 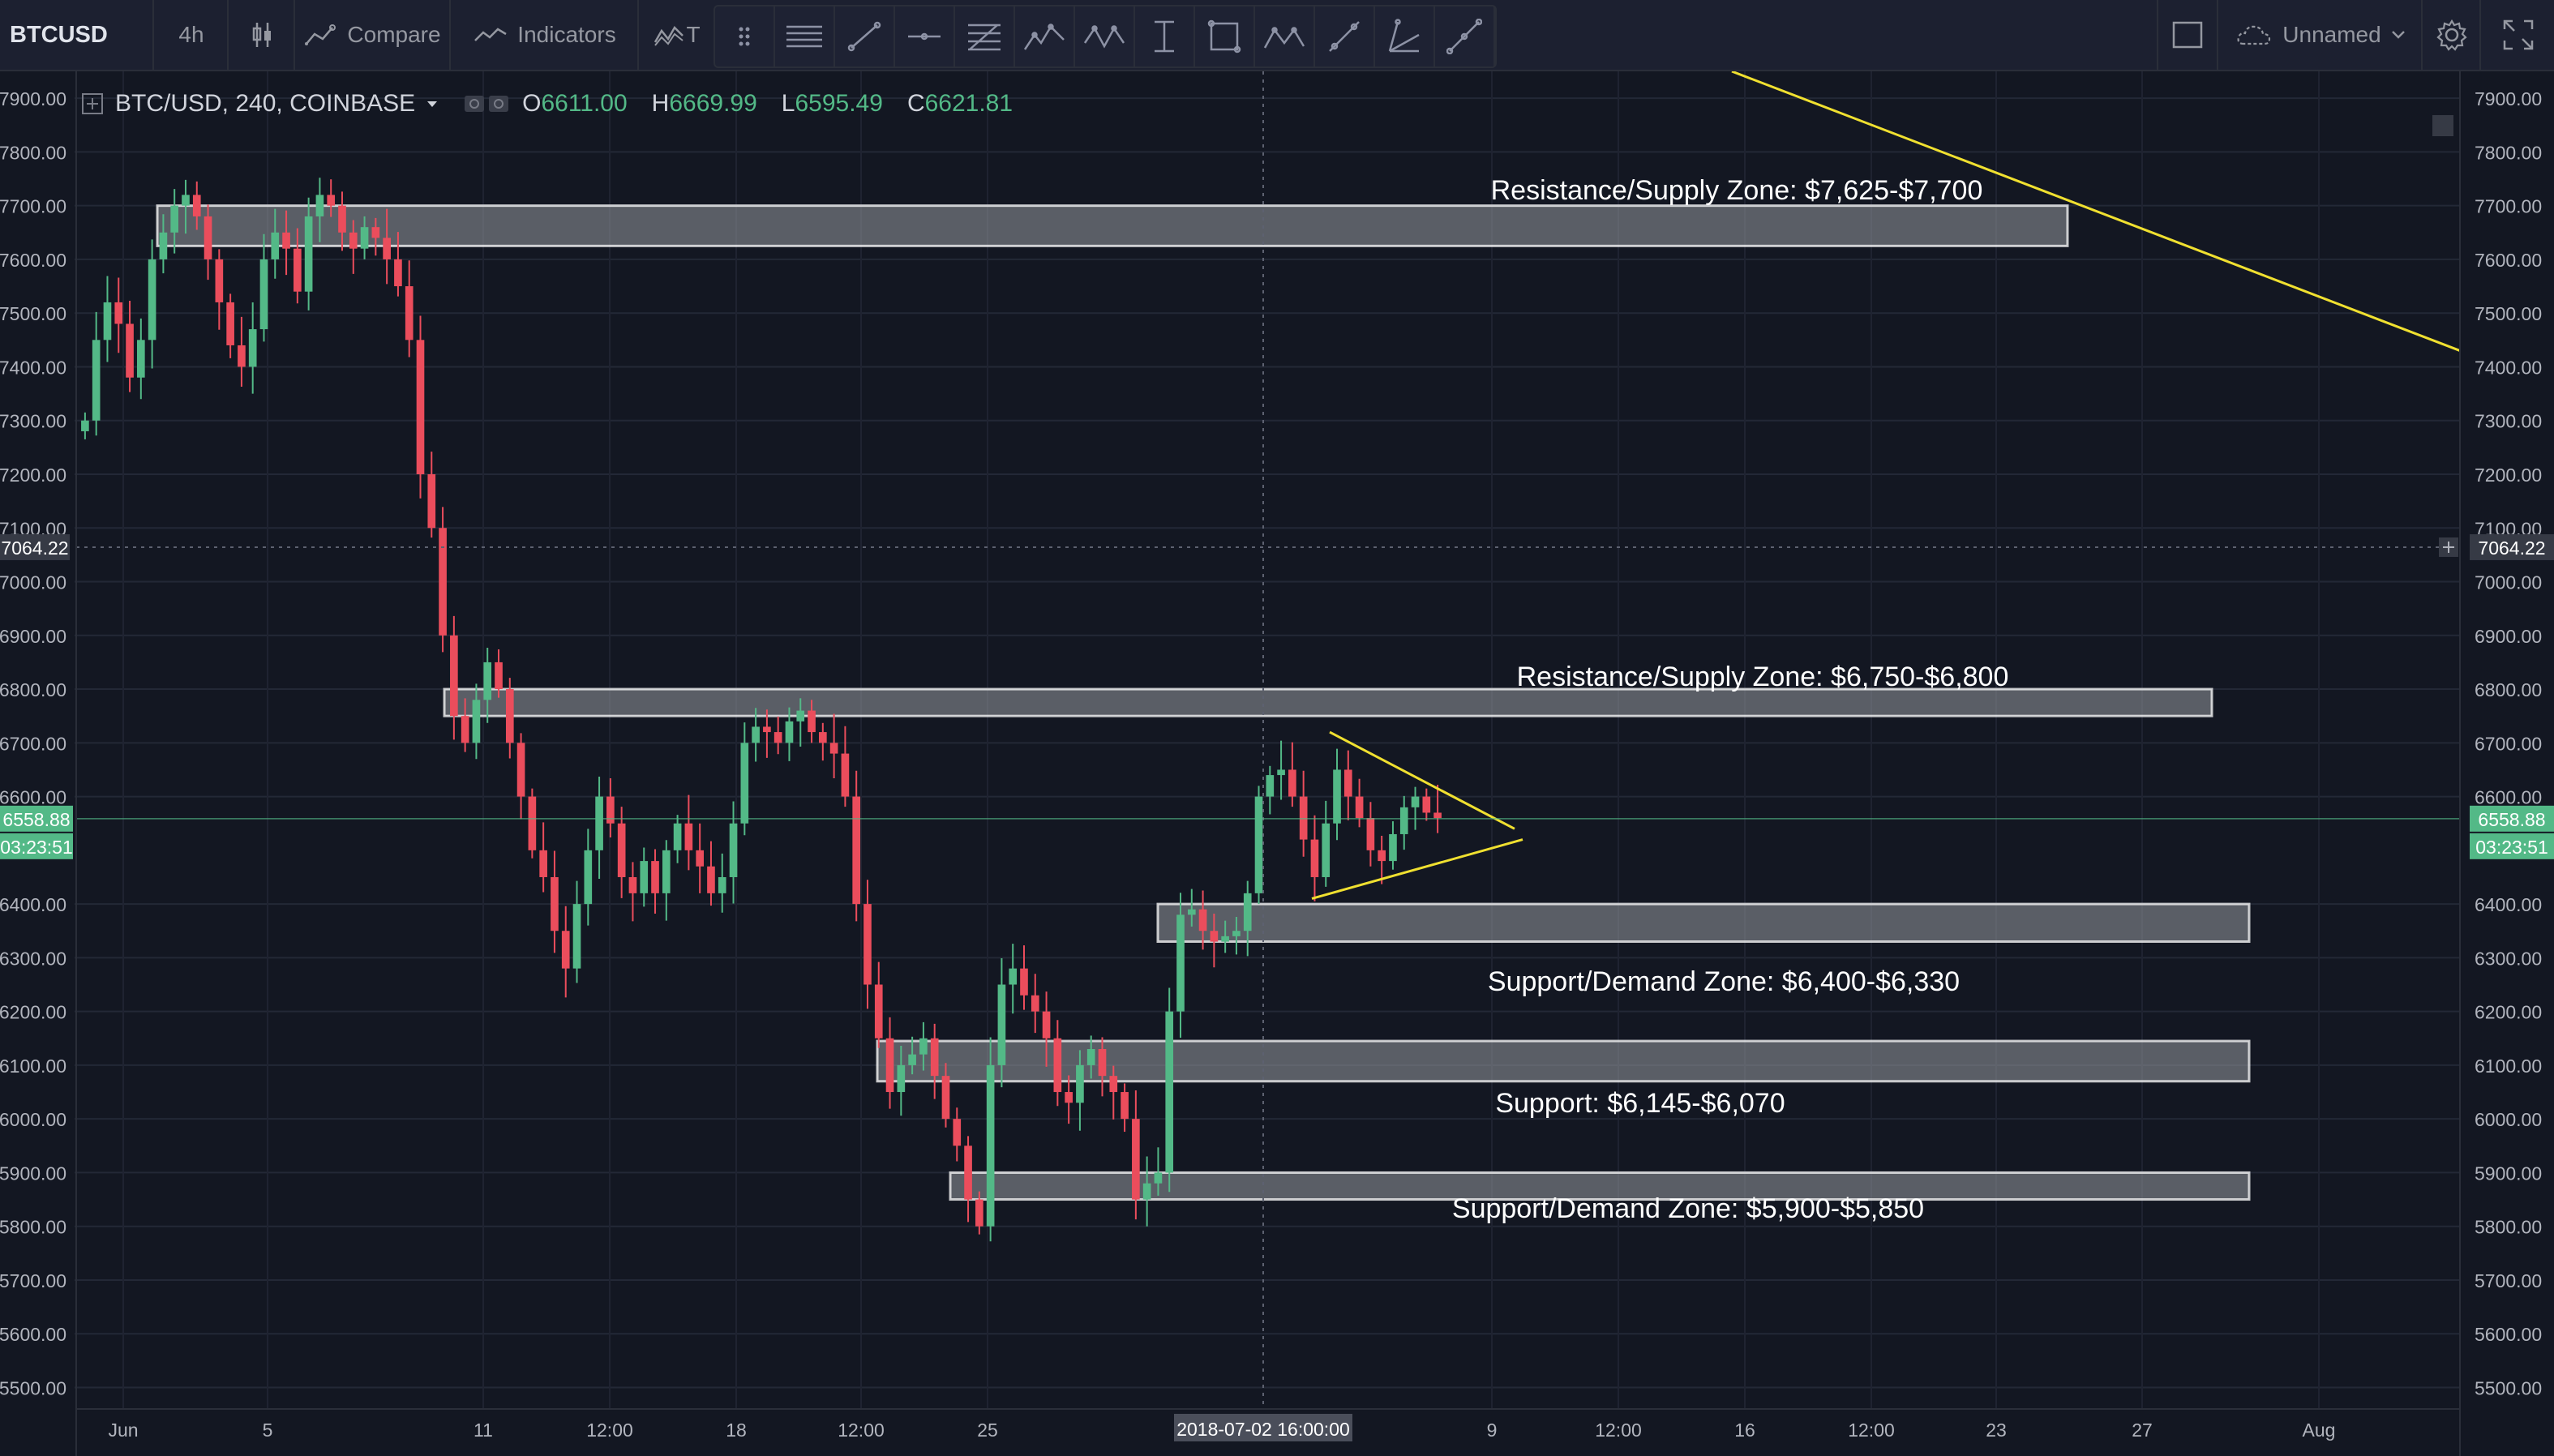 What do you see at coordinates (2187, 35) in the screenshot?
I see `layout-button` at bounding box center [2187, 35].